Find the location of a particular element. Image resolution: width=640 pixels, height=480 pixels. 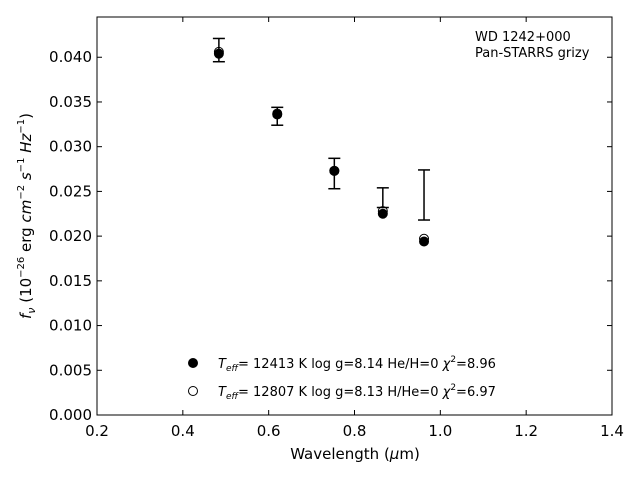

y-tick-label: 0.005 is located at coordinates (70, 370).